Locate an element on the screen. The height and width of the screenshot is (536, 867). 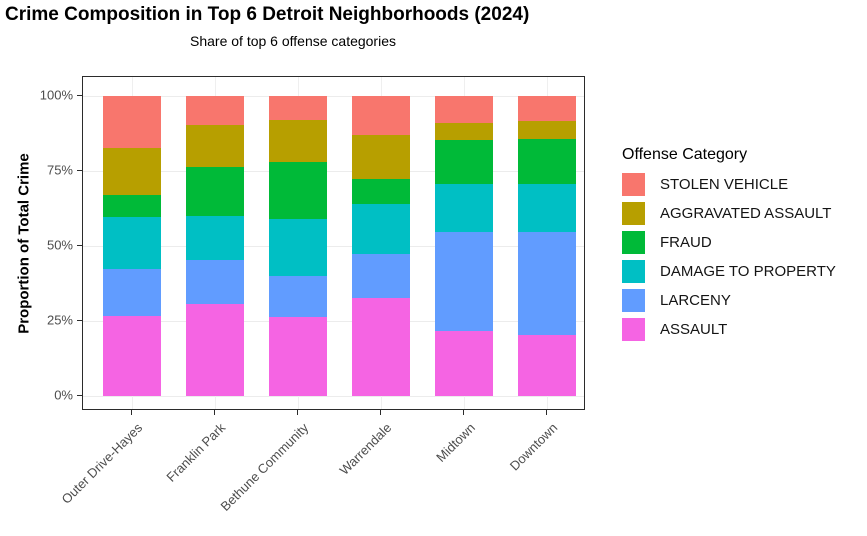
legend-item-label: LARCENY is located at coordinates (695, 300).